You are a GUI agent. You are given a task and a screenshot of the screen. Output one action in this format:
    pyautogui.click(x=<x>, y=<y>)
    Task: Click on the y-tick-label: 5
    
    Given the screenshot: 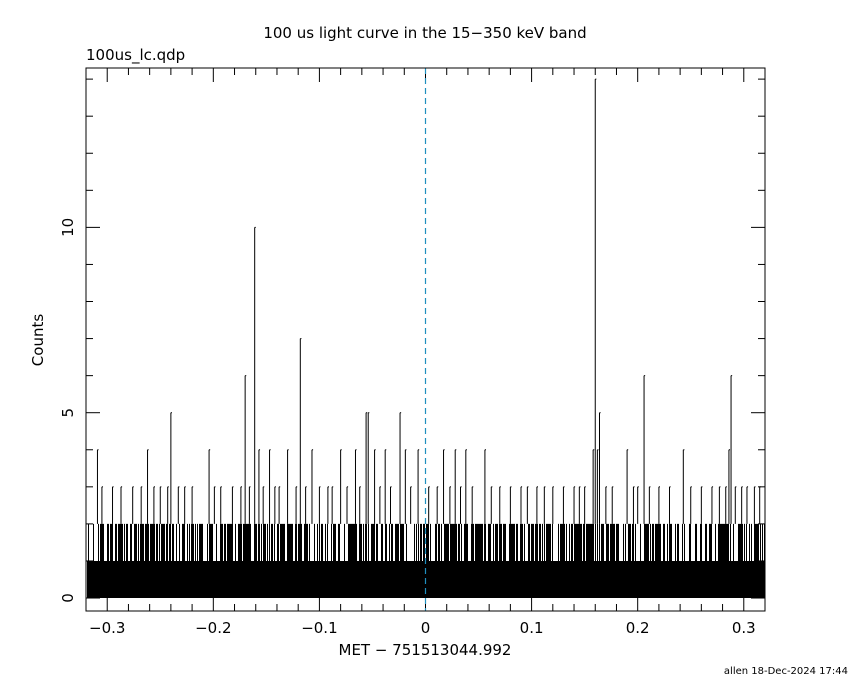 What is the action you would take?
    pyautogui.click(x=68, y=413)
    